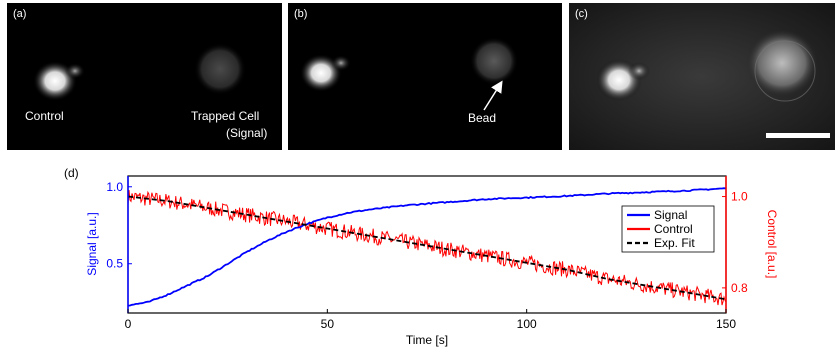 This screenshot has width=835, height=350. Describe the element at coordinates (739, 288) in the screenshot. I see `y-right-tick-label: 0.8` at that location.